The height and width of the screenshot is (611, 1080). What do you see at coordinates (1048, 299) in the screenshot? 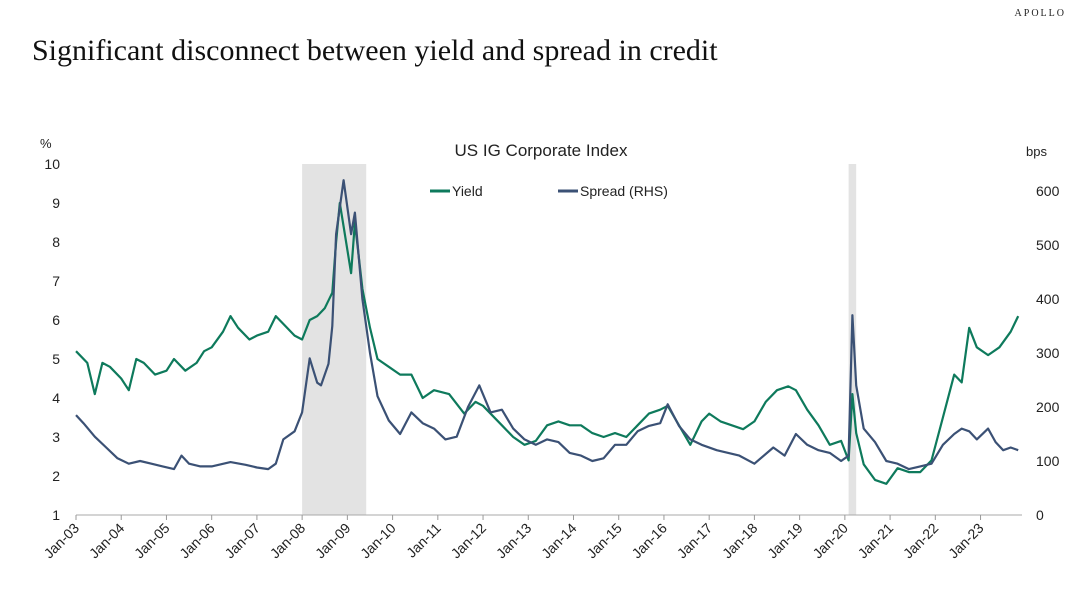
I see `y-right-tick-label: 400` at bounding box center [1048, 299].